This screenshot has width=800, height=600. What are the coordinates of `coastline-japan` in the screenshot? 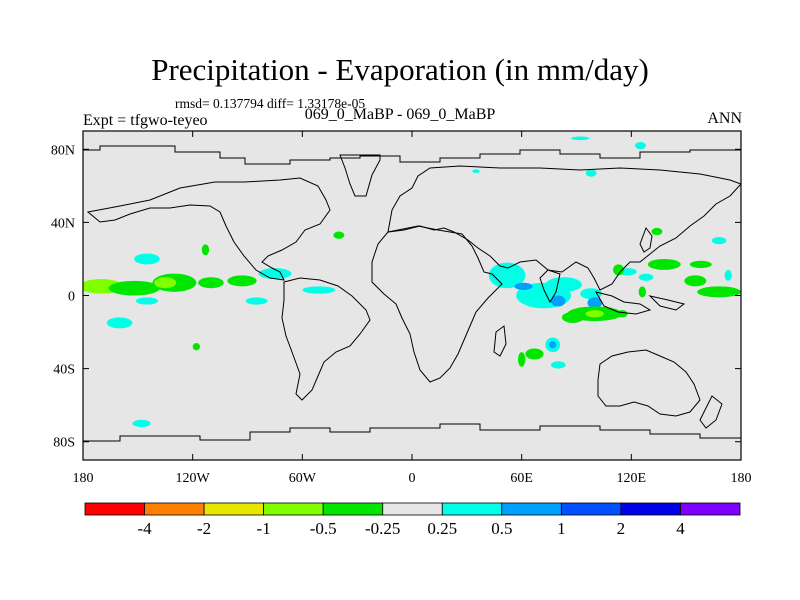 It's located at (646, 239).